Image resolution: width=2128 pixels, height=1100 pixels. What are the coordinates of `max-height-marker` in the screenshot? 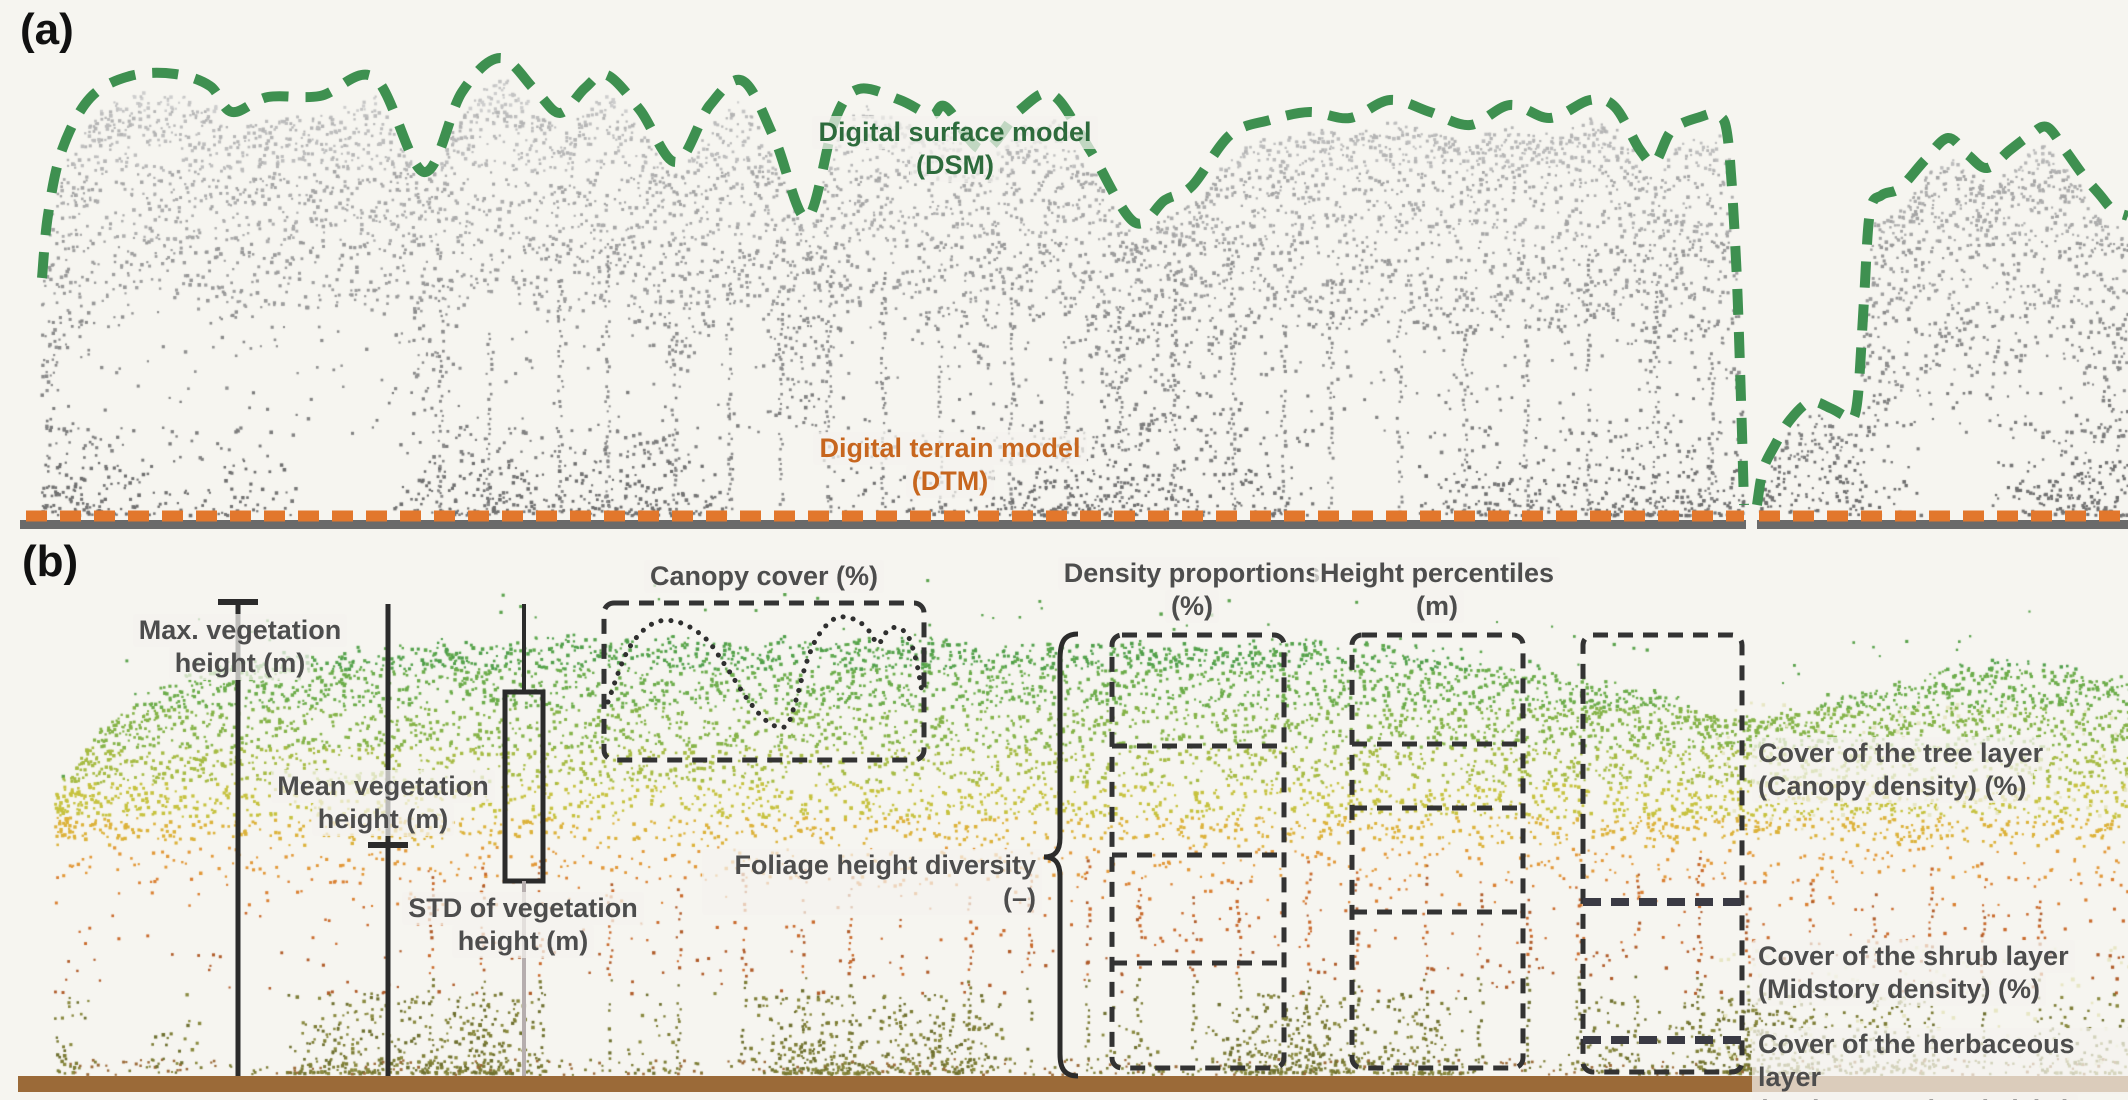 It's located at (238, 837).